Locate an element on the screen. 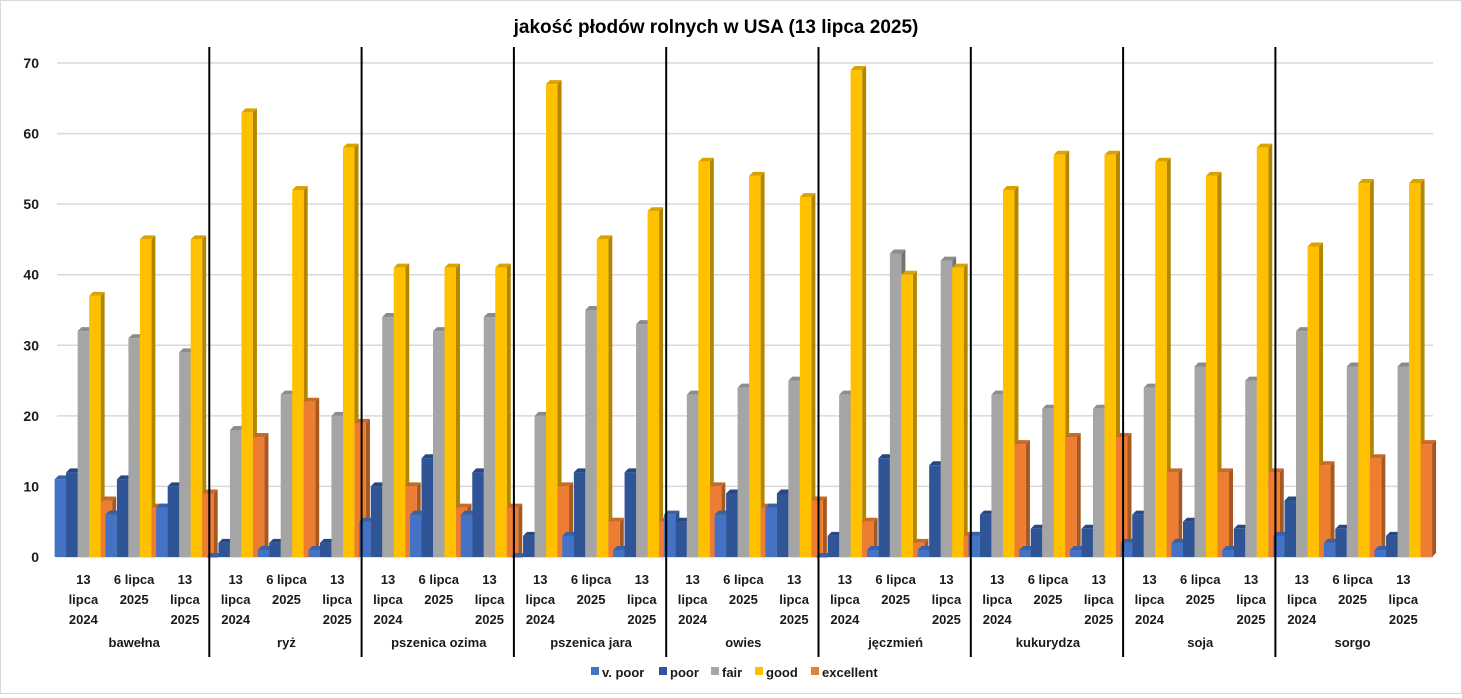 The image size is (1462, 698). legend-item-vpoor: v. poor is located at coordinates (617, 672).